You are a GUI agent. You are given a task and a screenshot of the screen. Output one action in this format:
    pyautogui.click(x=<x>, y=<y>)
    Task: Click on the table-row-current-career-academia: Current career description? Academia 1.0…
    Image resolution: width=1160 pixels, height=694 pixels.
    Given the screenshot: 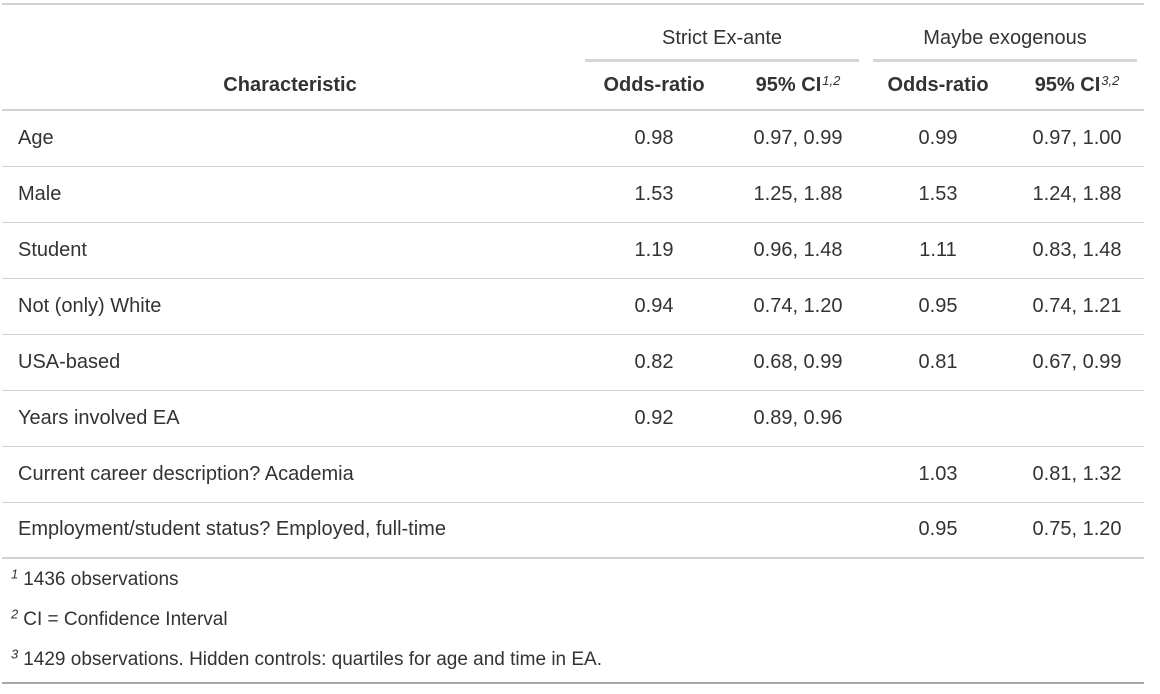 What is the action you would take?
    pyautogui.click(x=573, y=474)
    